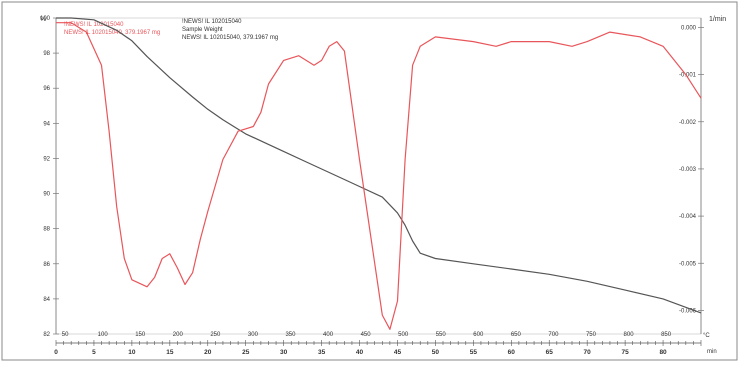  I want to click on temperature-tick-label: 850, so click(666, 335).